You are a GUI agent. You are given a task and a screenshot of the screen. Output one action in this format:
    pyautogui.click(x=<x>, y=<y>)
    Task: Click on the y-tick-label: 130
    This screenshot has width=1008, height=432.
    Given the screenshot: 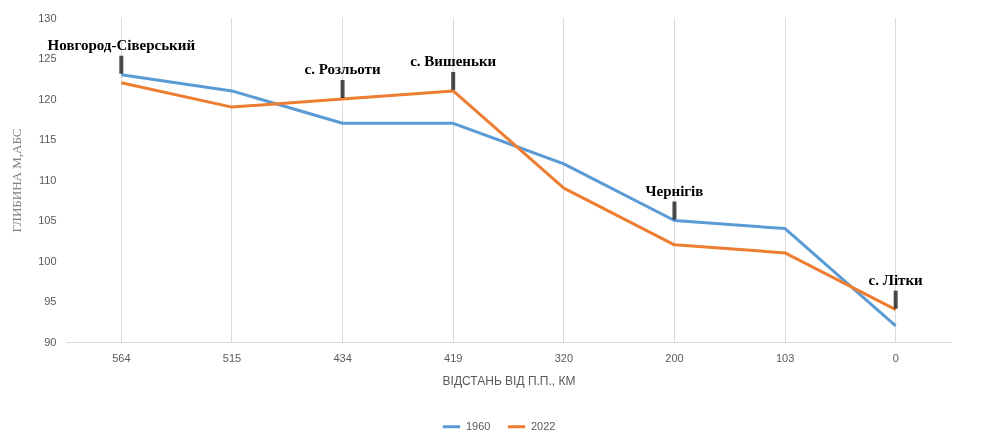 What is the action you would take?
    pyautogui.click(x=47, y=17)
    